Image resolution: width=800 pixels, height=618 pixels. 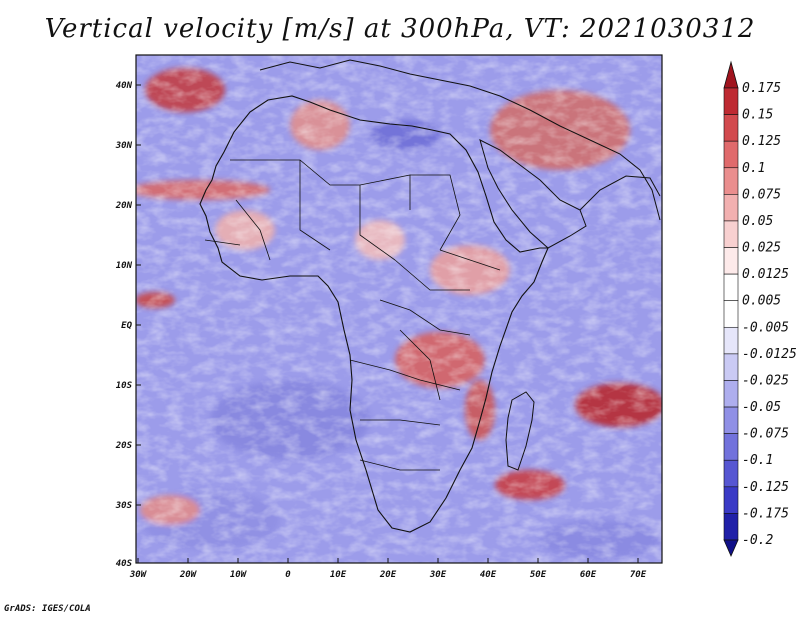 What do you see at coordinates (588, 575) in the screenshot?
I see `lon-tick-label: 60E` at bounding box center [588, 575].